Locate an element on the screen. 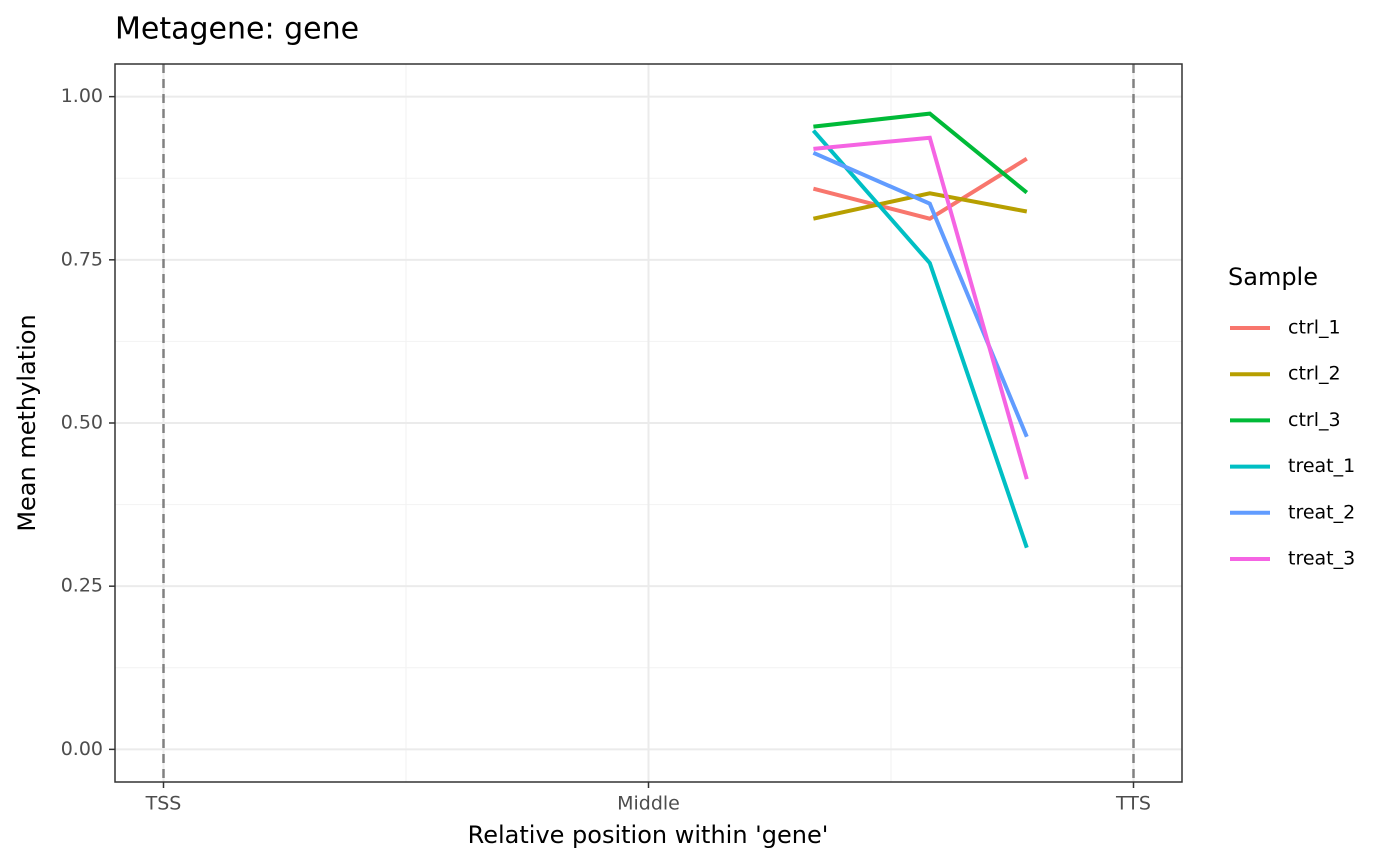 The width and height of the screenshot is (1400, 866). y-axis-label: Mean methylation is located at coordinates (27, 422).